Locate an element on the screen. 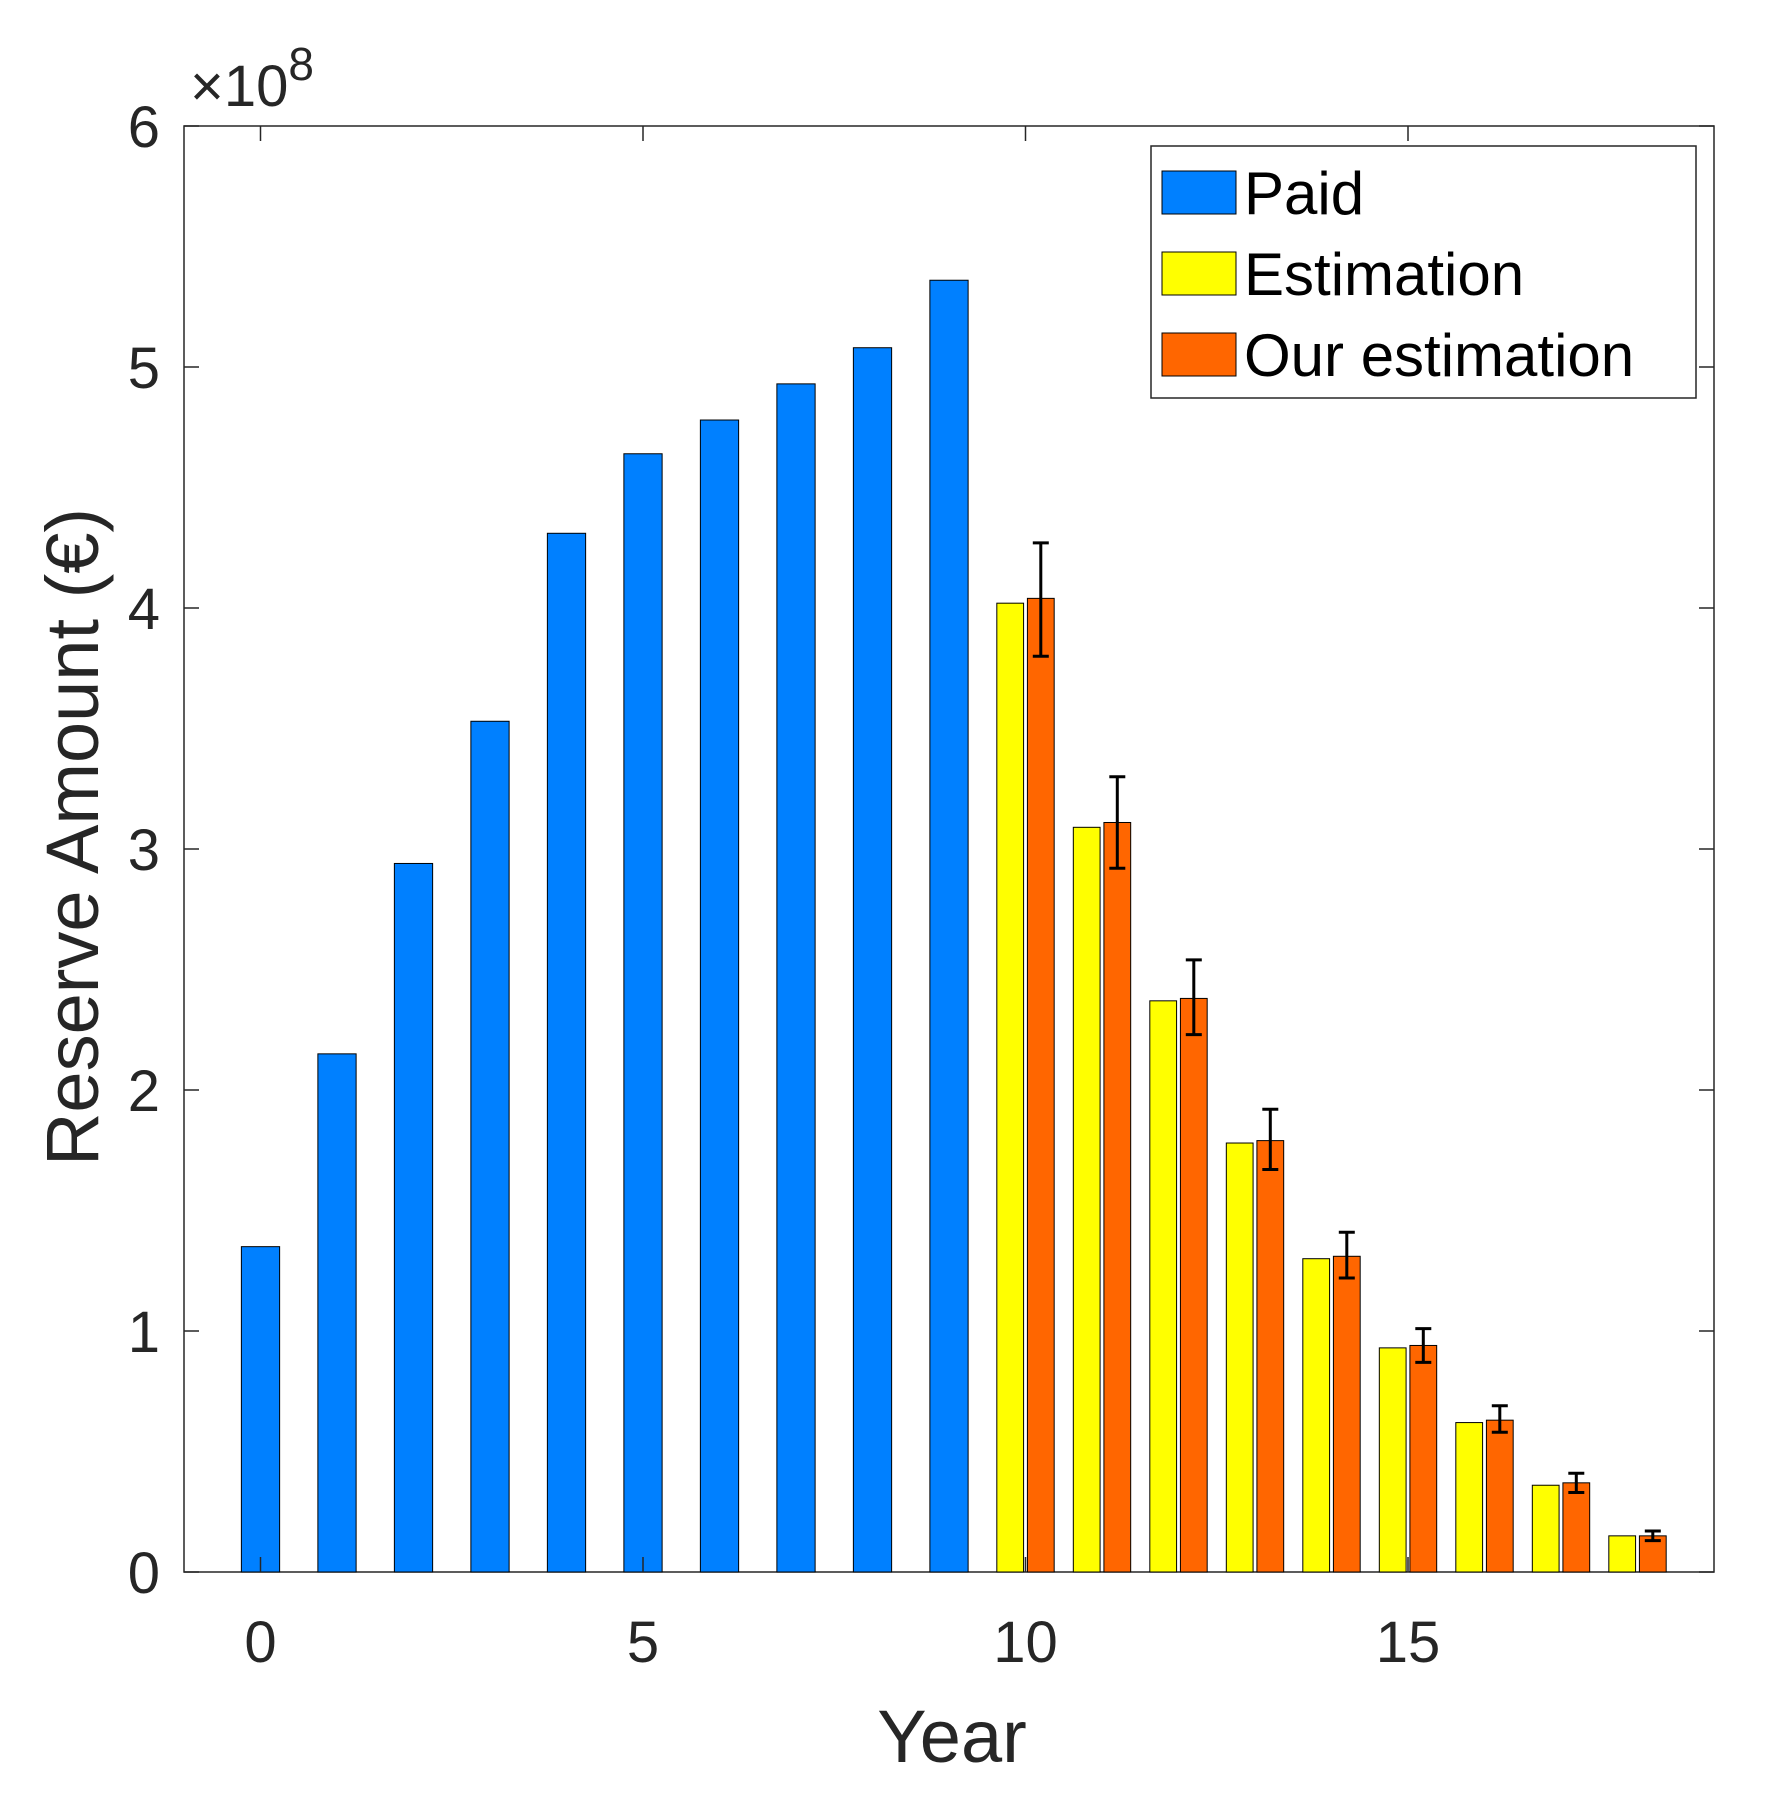  y-exponent-label: ×10⁸ is located at coordinates (252, 78).